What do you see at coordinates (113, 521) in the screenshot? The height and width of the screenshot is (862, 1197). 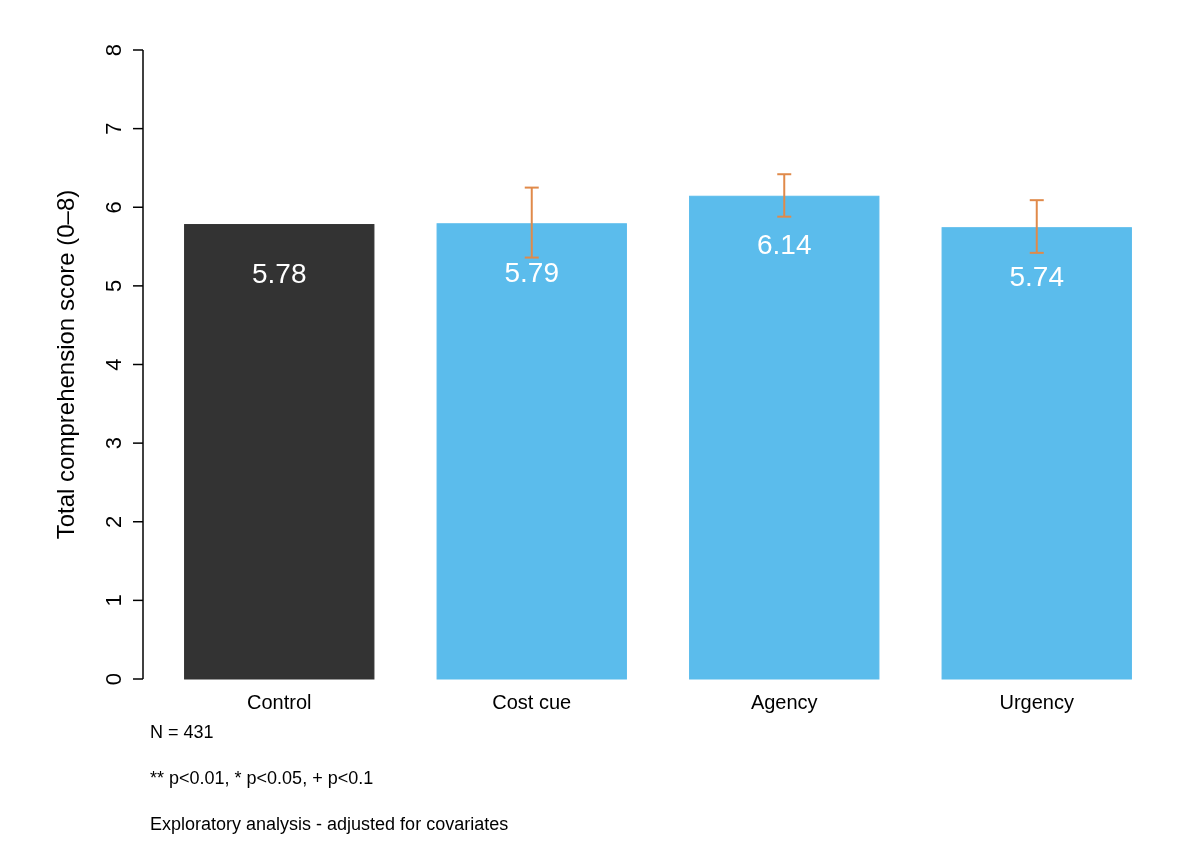 I see `y-tick-label: 2` at bounding box center [113, 521].